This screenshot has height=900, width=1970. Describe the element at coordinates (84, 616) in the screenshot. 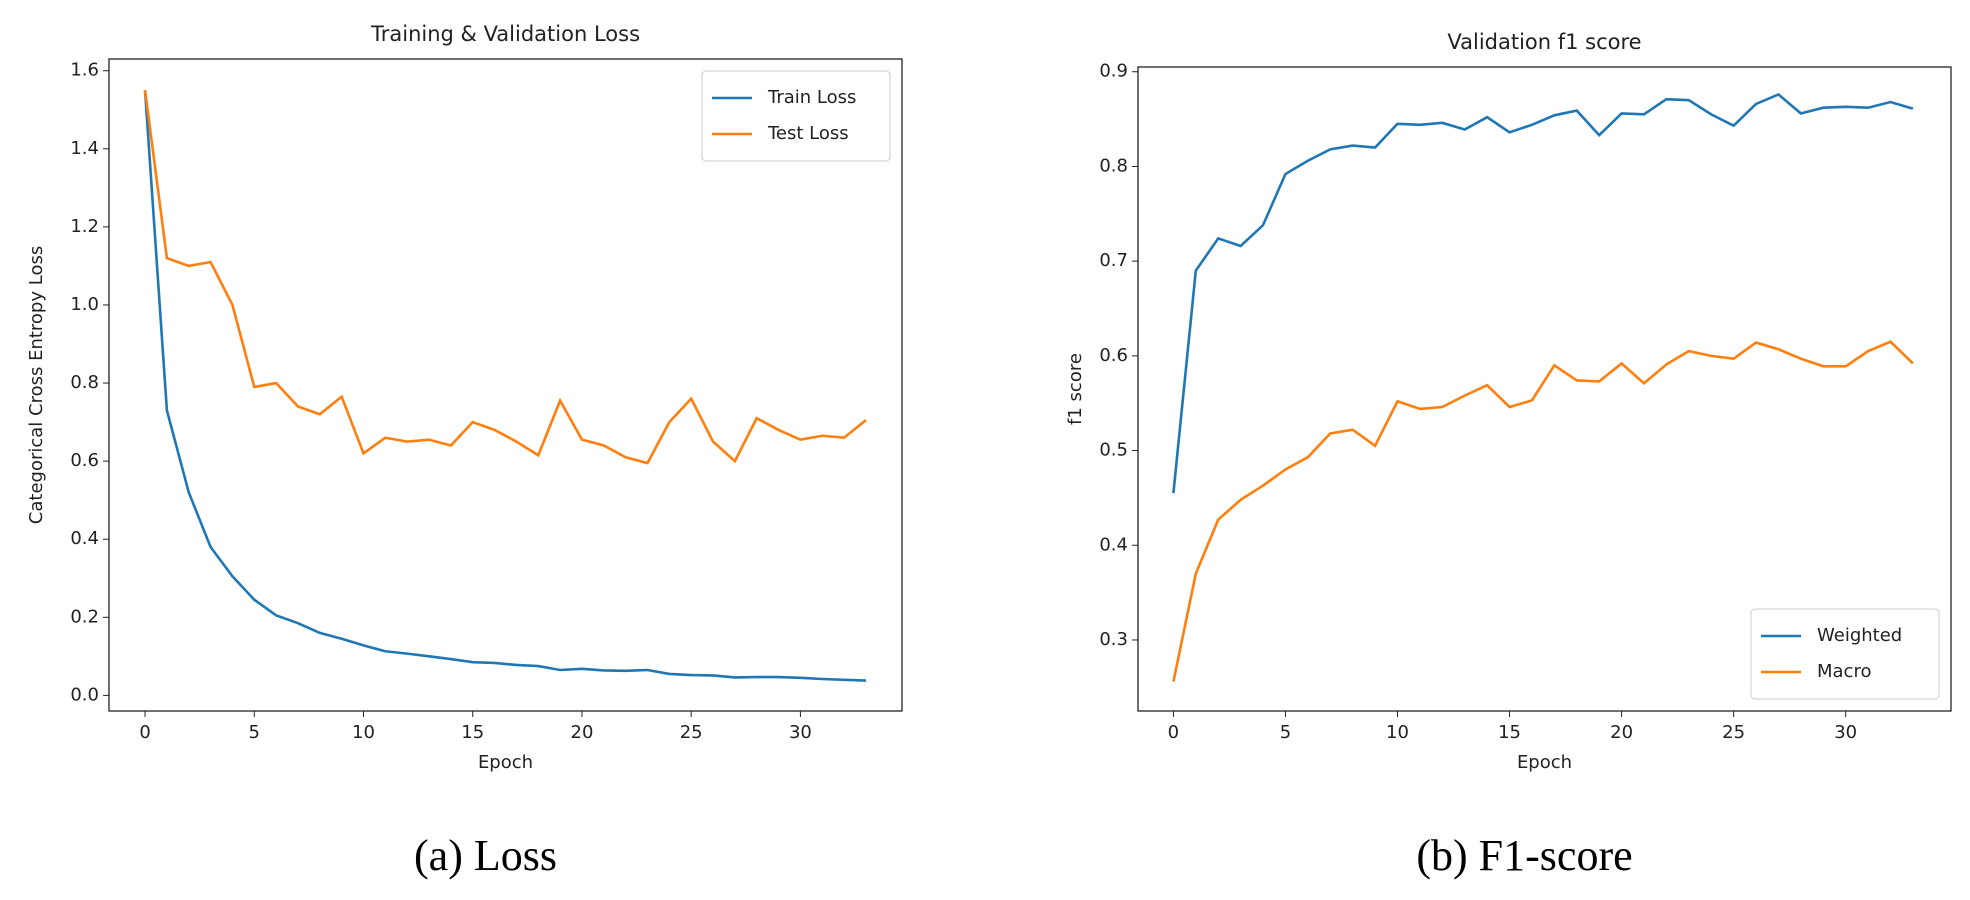

I see `y-tick-label: 0.2` at that location.